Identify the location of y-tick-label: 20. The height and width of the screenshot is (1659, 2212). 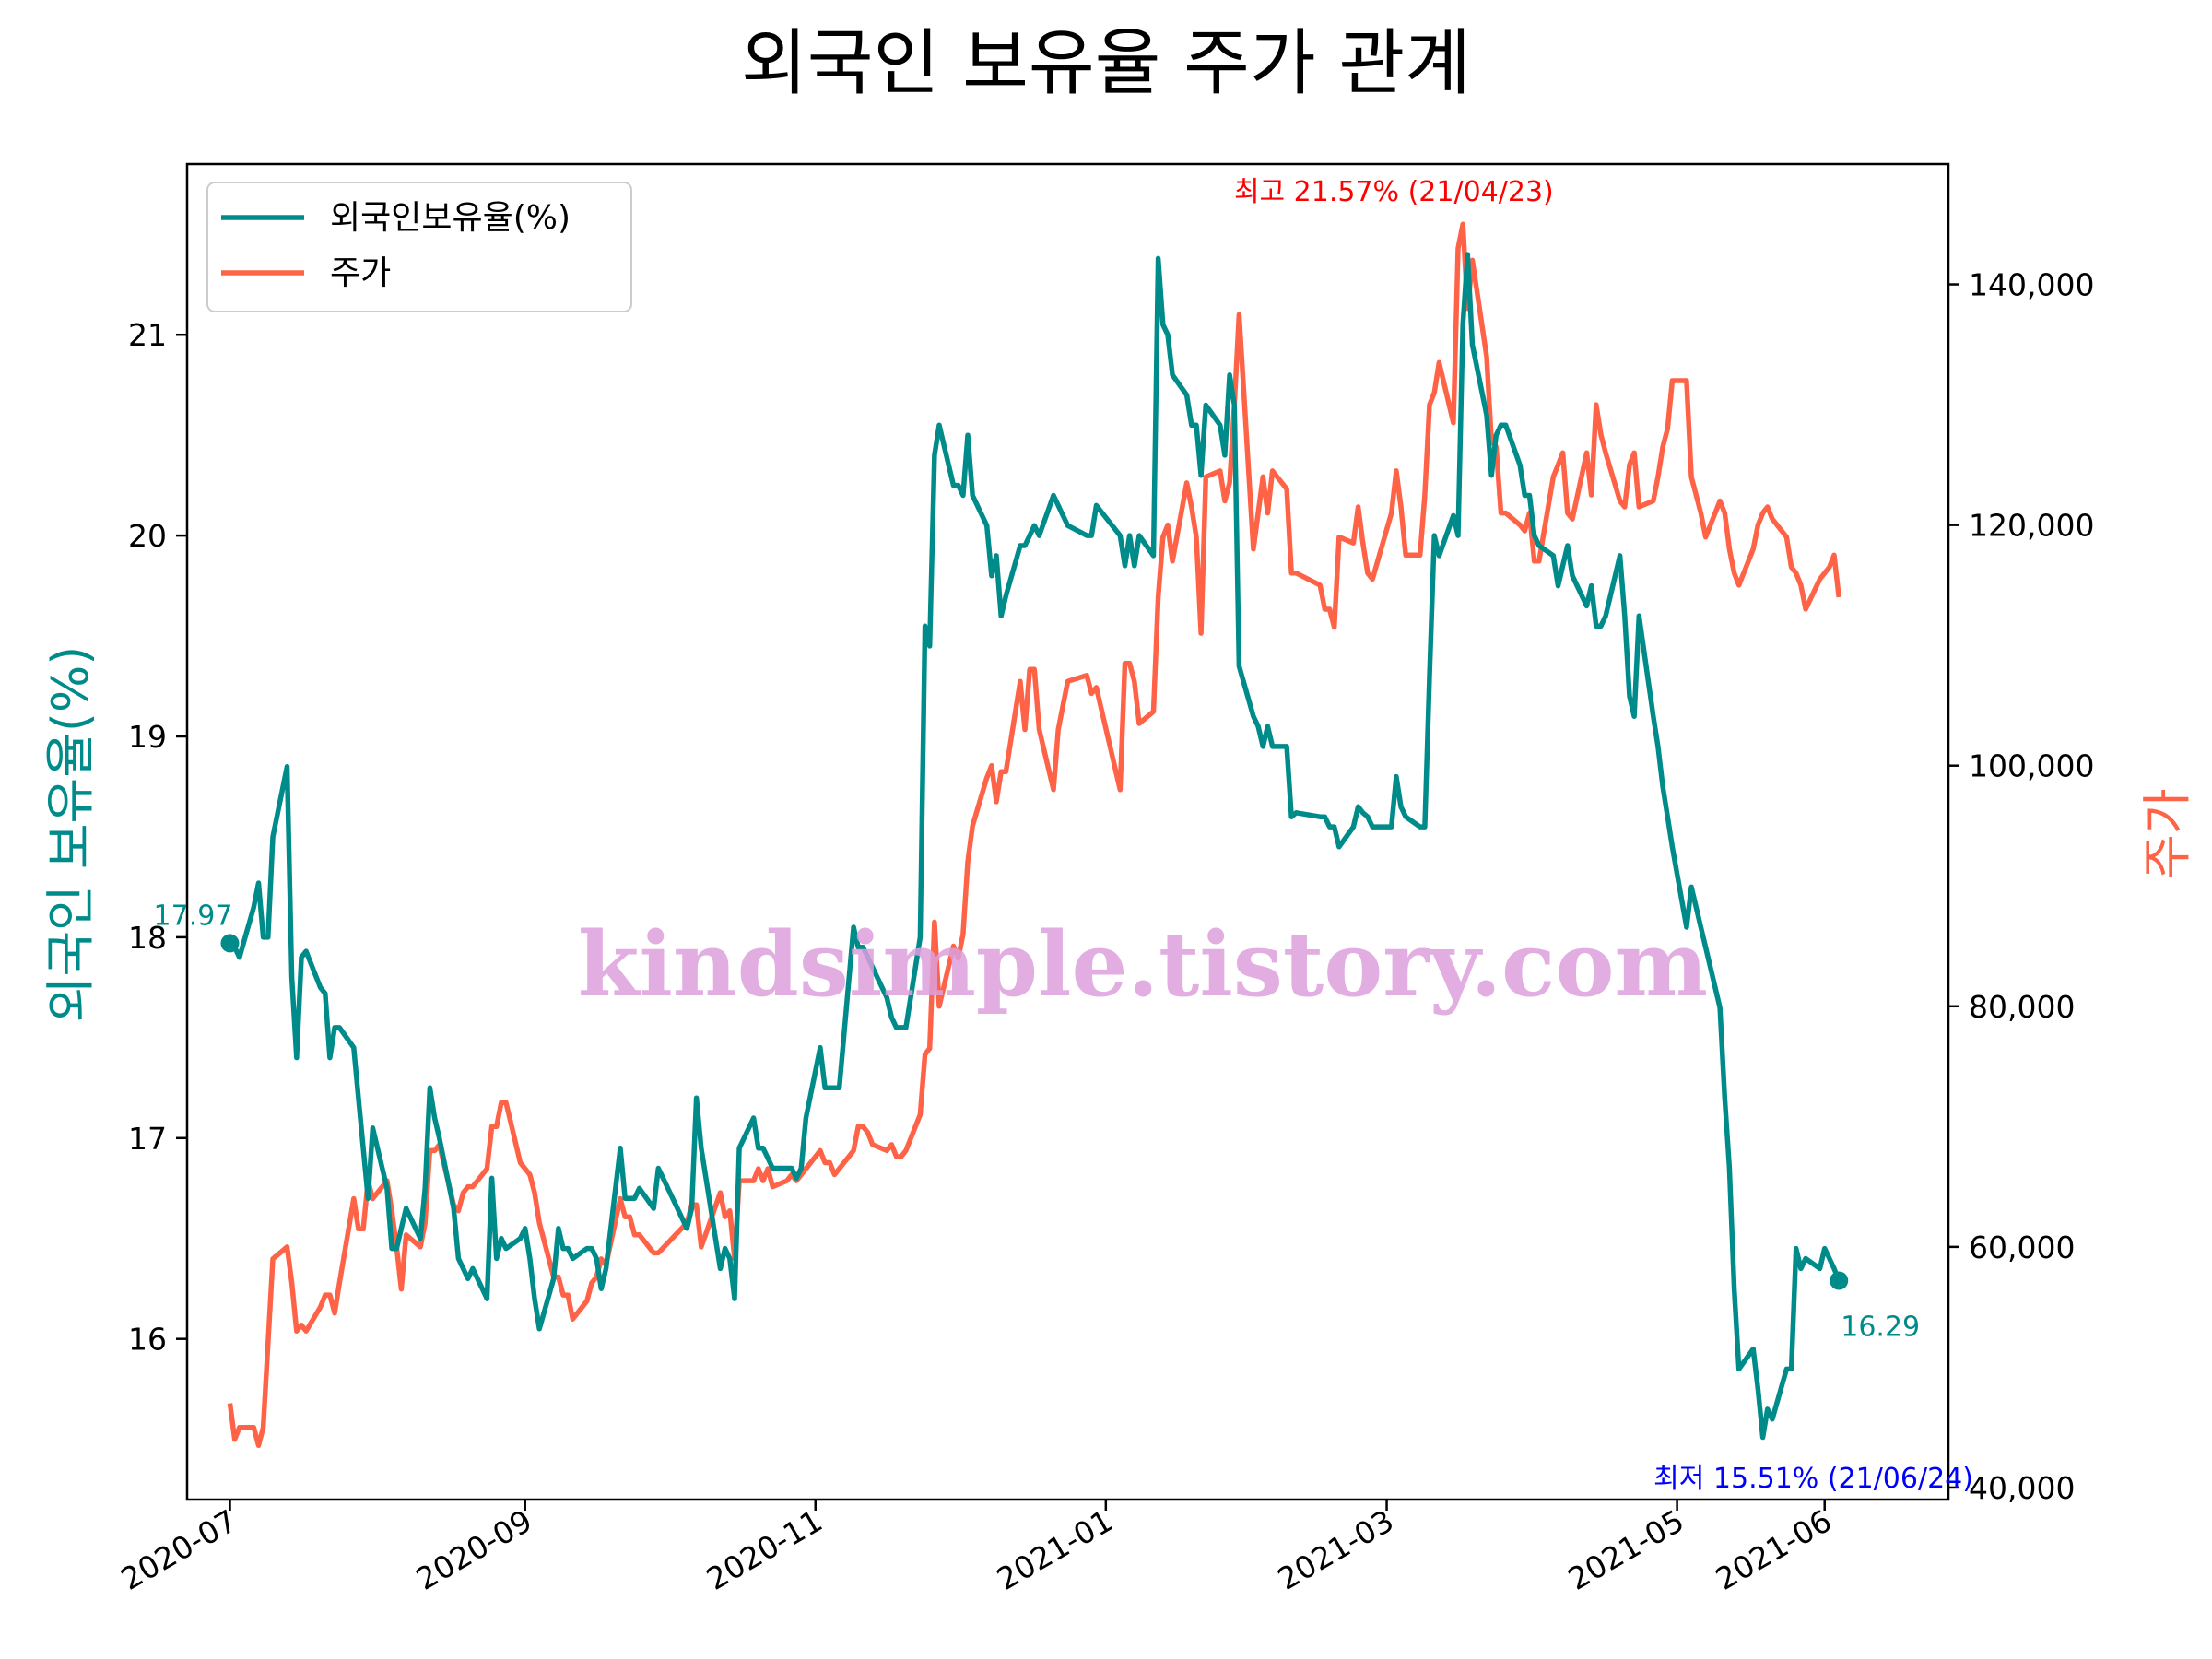
(147, 536).